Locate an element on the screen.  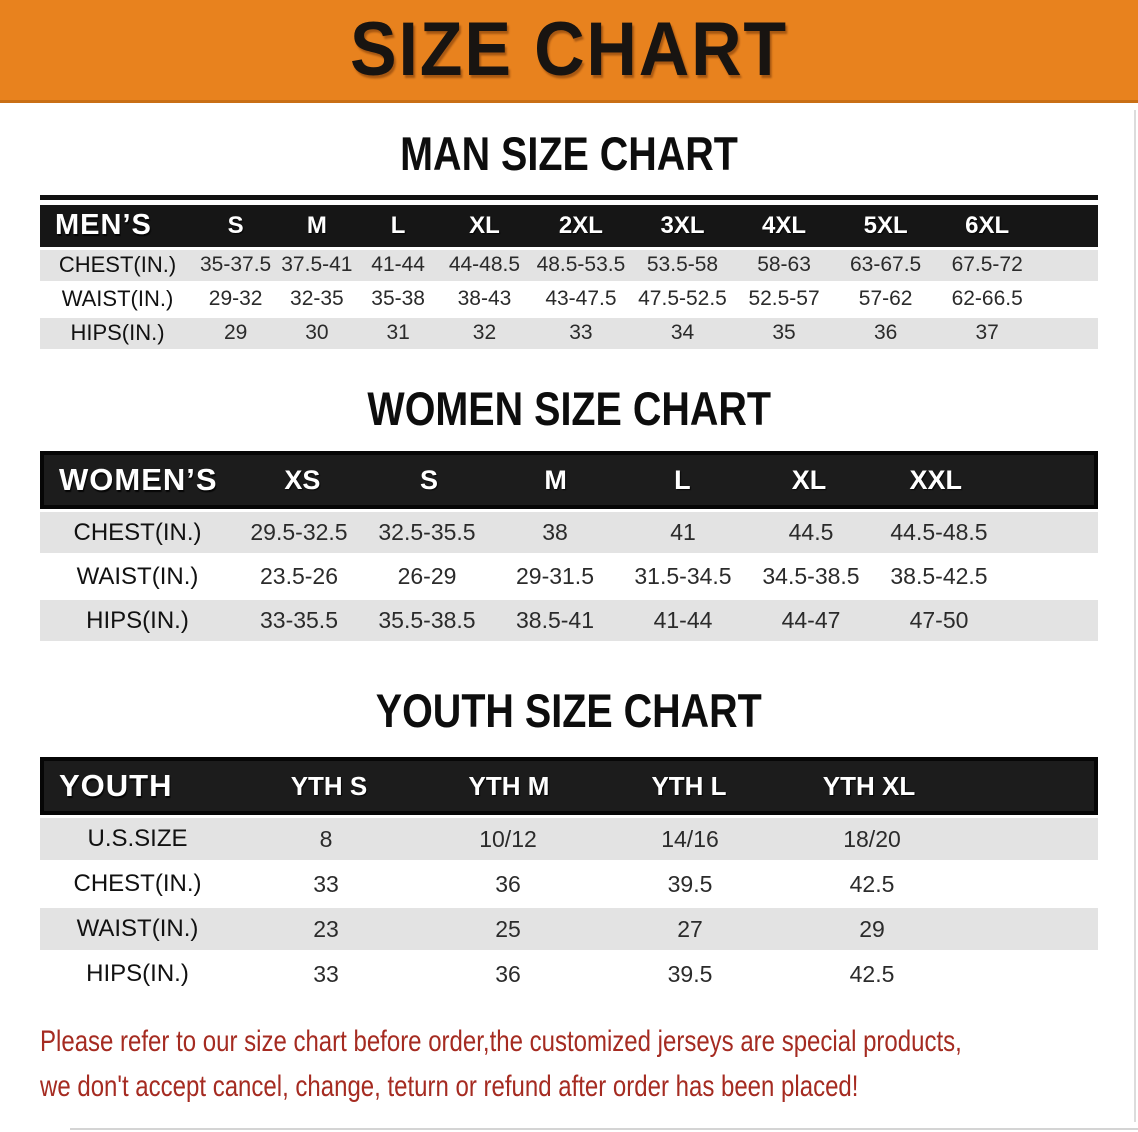
table-cell: 38 is located at coordinates (555, 532).